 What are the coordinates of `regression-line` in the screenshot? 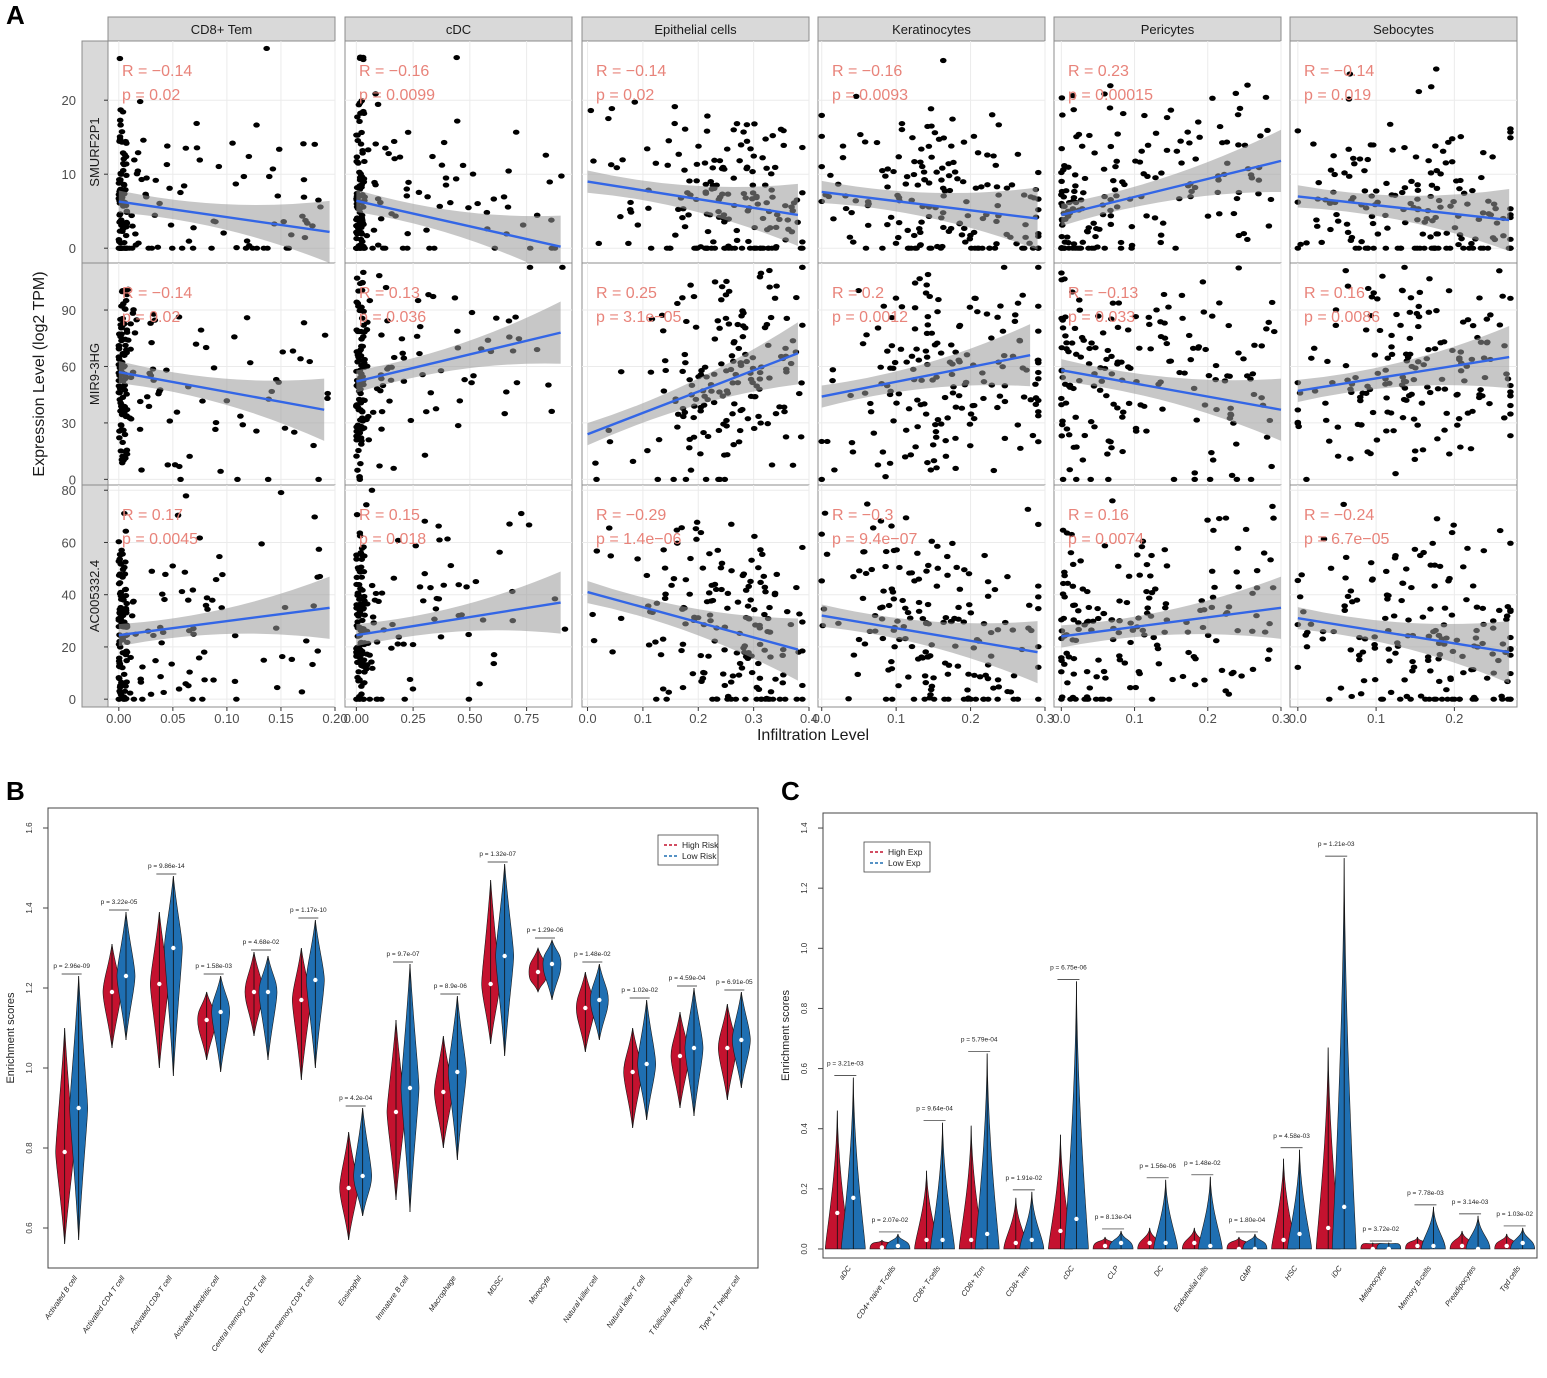 It's located at (224, 217).